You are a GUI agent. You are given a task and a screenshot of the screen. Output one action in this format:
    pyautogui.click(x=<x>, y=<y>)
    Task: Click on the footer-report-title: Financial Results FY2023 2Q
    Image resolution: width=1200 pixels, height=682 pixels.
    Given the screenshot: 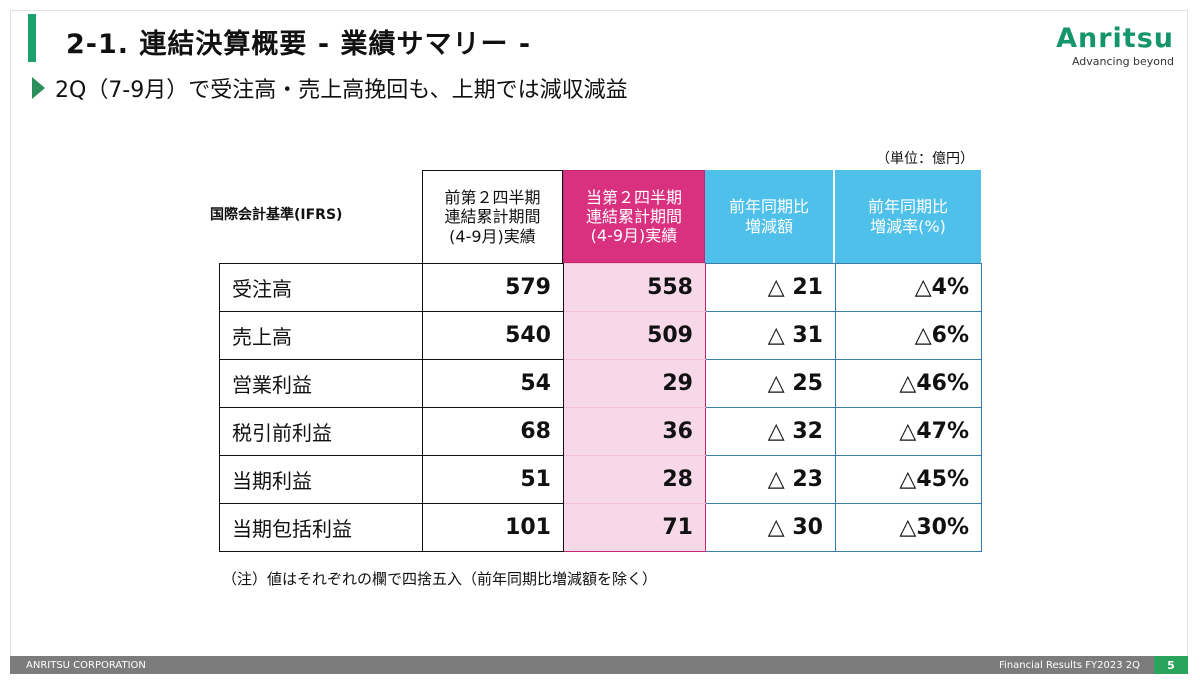 What is the action you would take?
    pyautogui.click(x=1069, y=665)
    